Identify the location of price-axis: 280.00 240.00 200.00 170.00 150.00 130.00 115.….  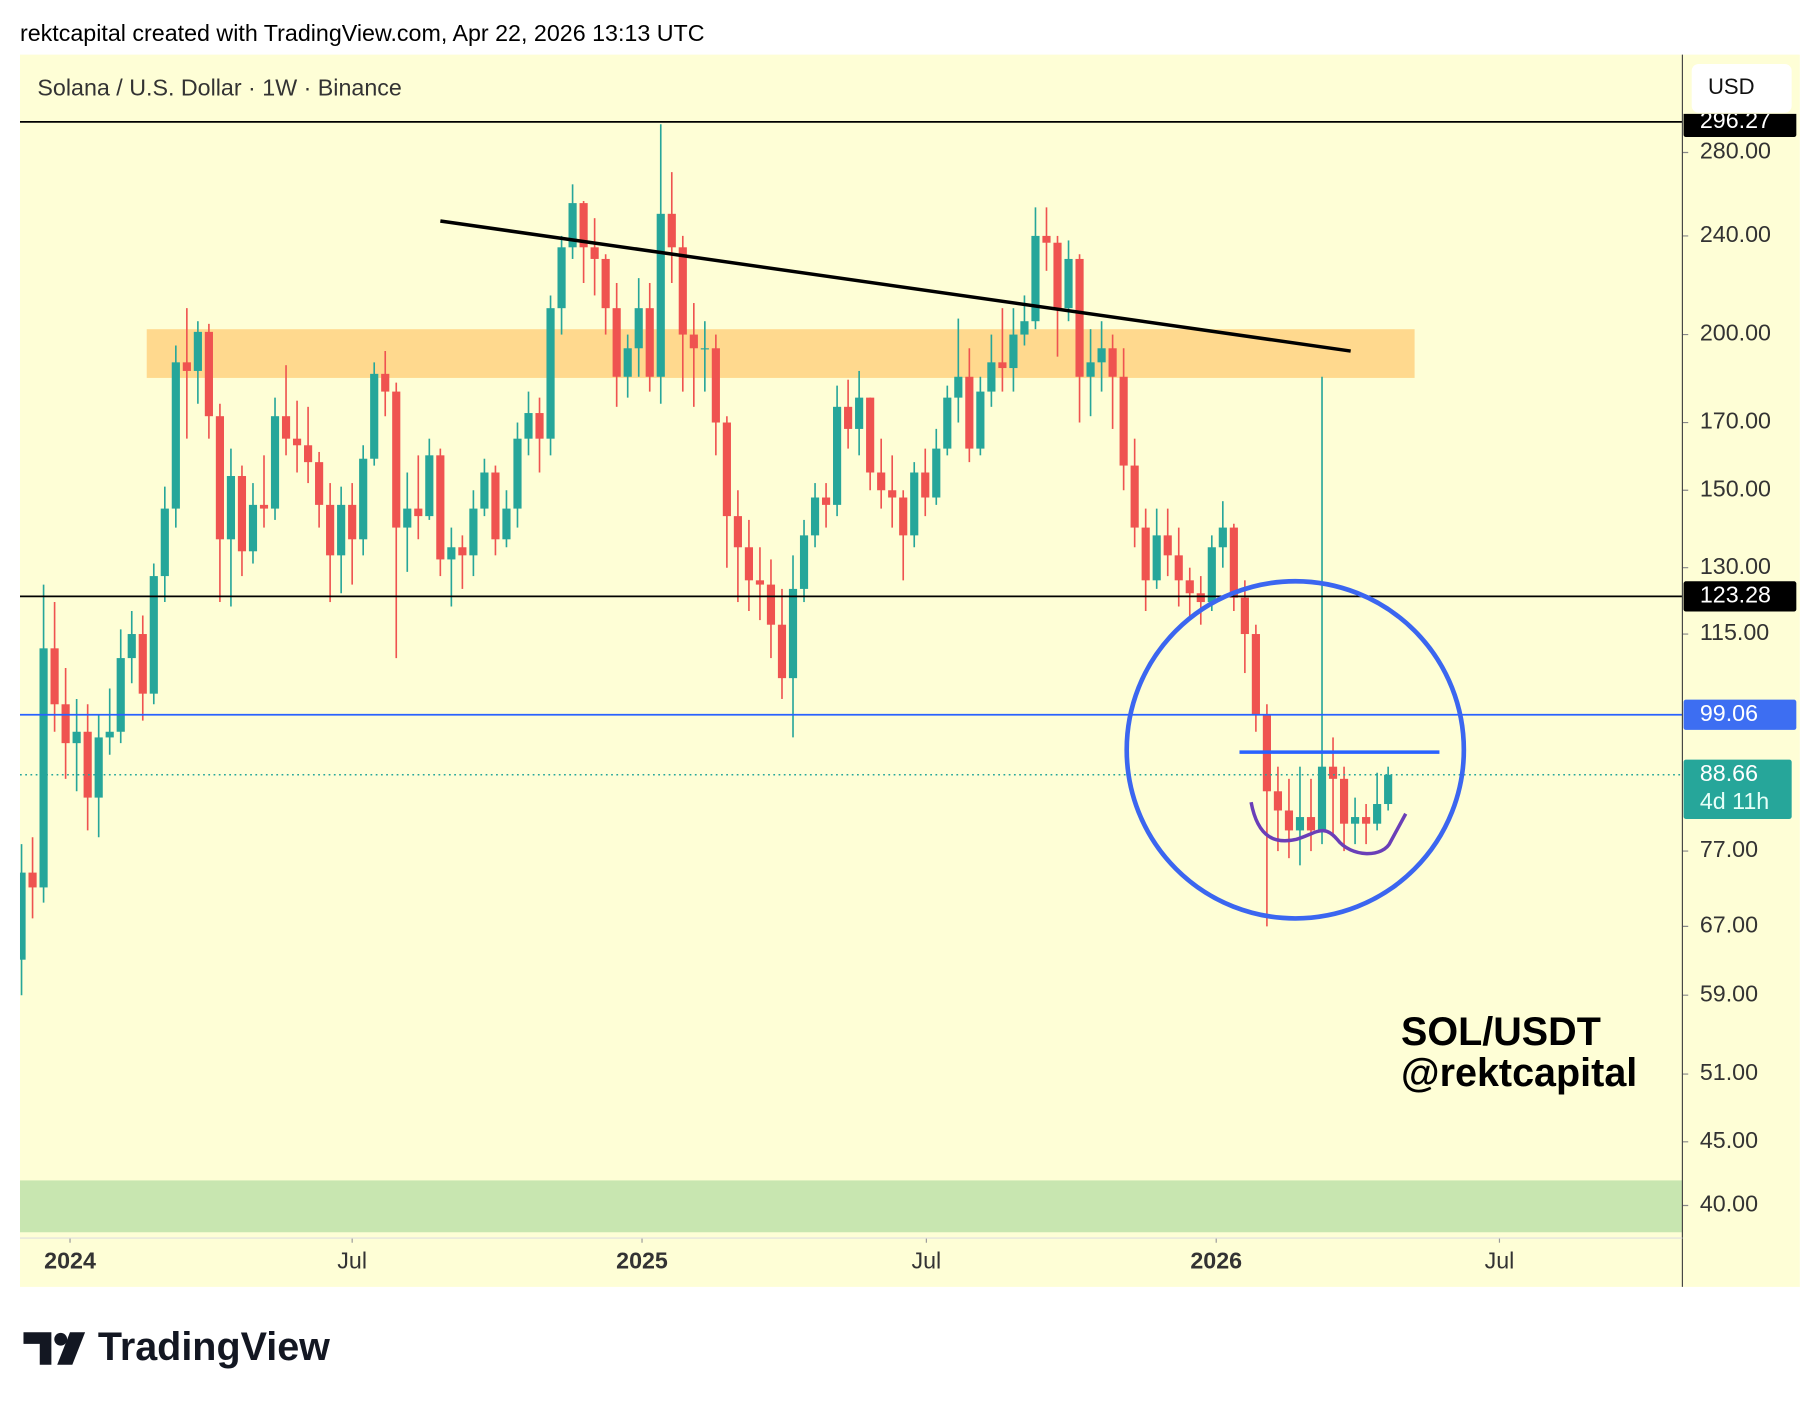
(1739, 665).